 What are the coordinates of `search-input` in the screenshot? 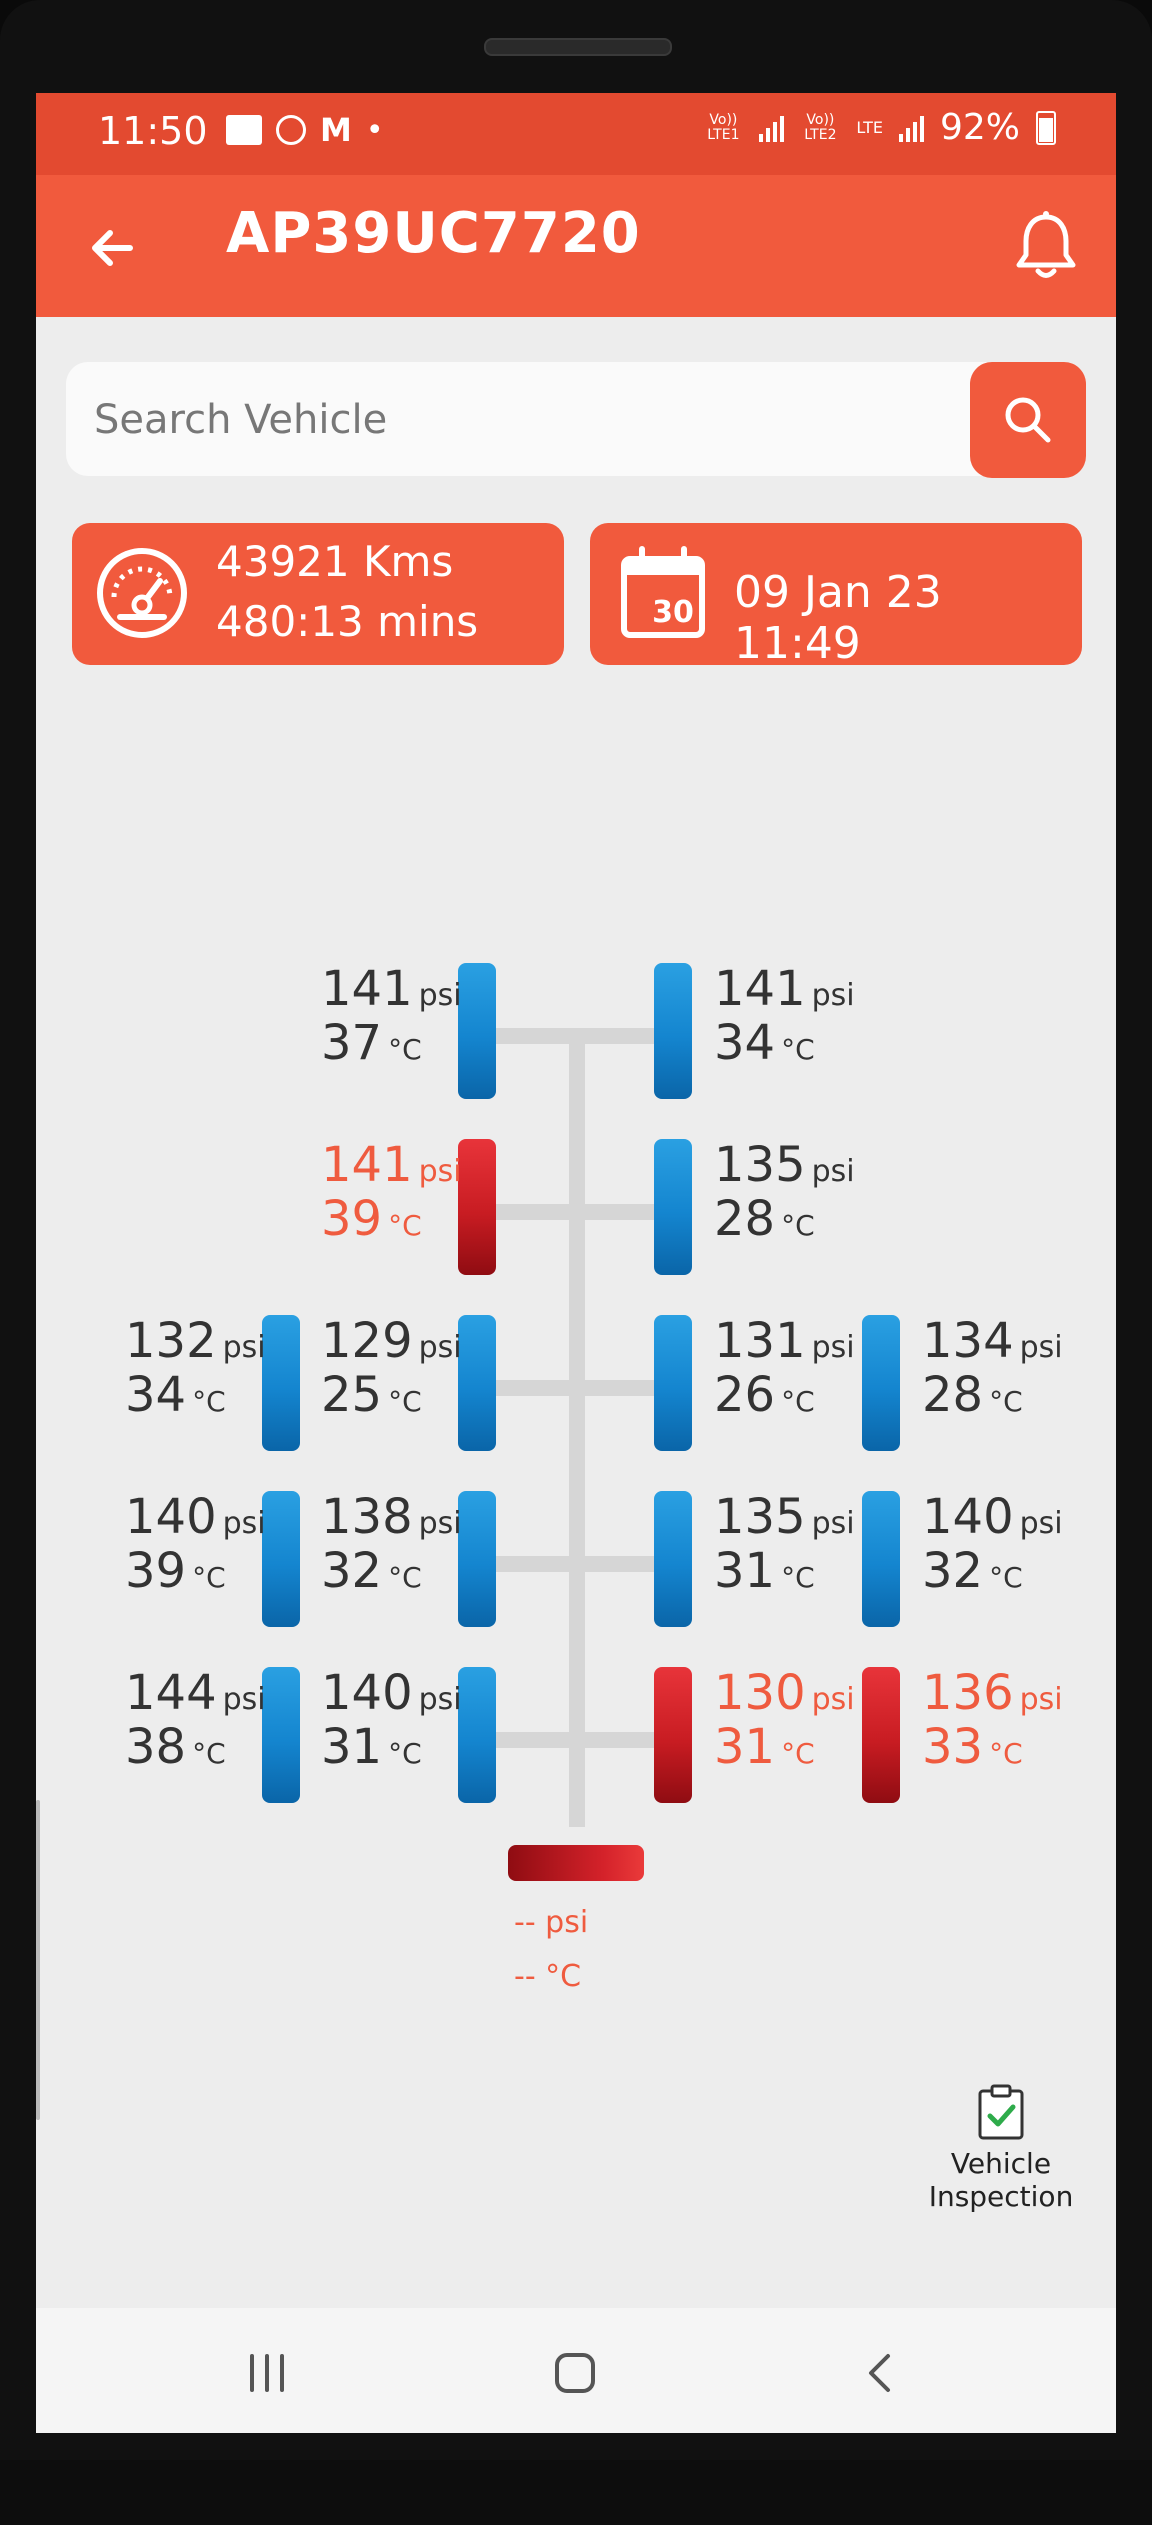 It's located at (524, 420).